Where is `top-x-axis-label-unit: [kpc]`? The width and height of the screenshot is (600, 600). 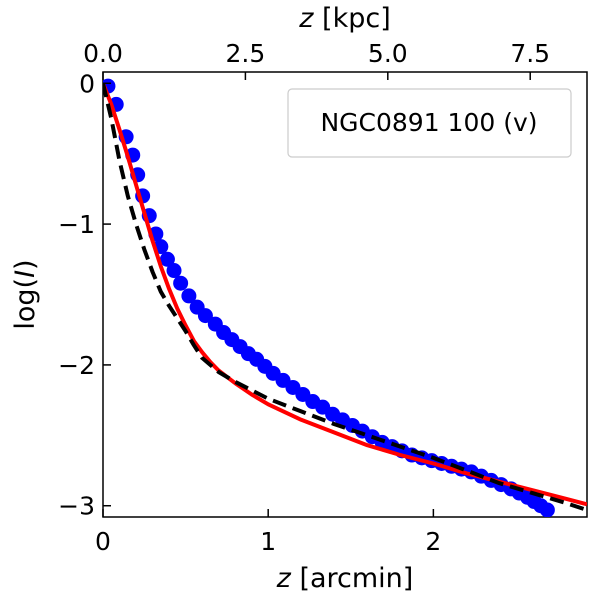
top-x-axis-label-unit: [kpc] is located at coordinates (351, 18).